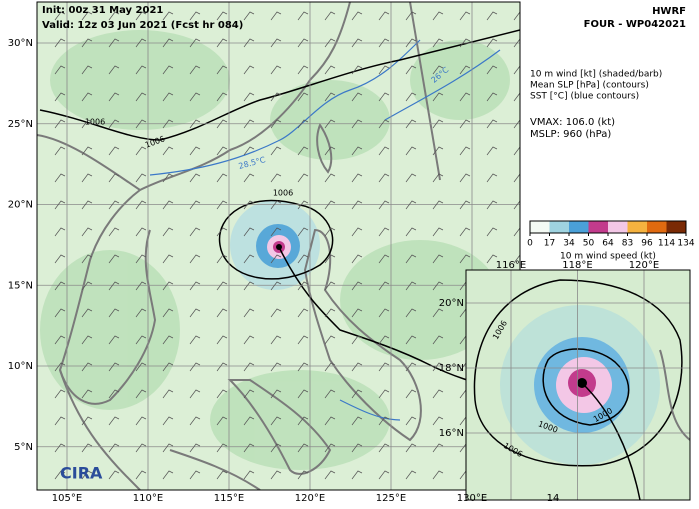  What do you see at coordinates (472, 498) in the screenshot?
I see `lon-label: 130°E` at bounding box center [472, 498].